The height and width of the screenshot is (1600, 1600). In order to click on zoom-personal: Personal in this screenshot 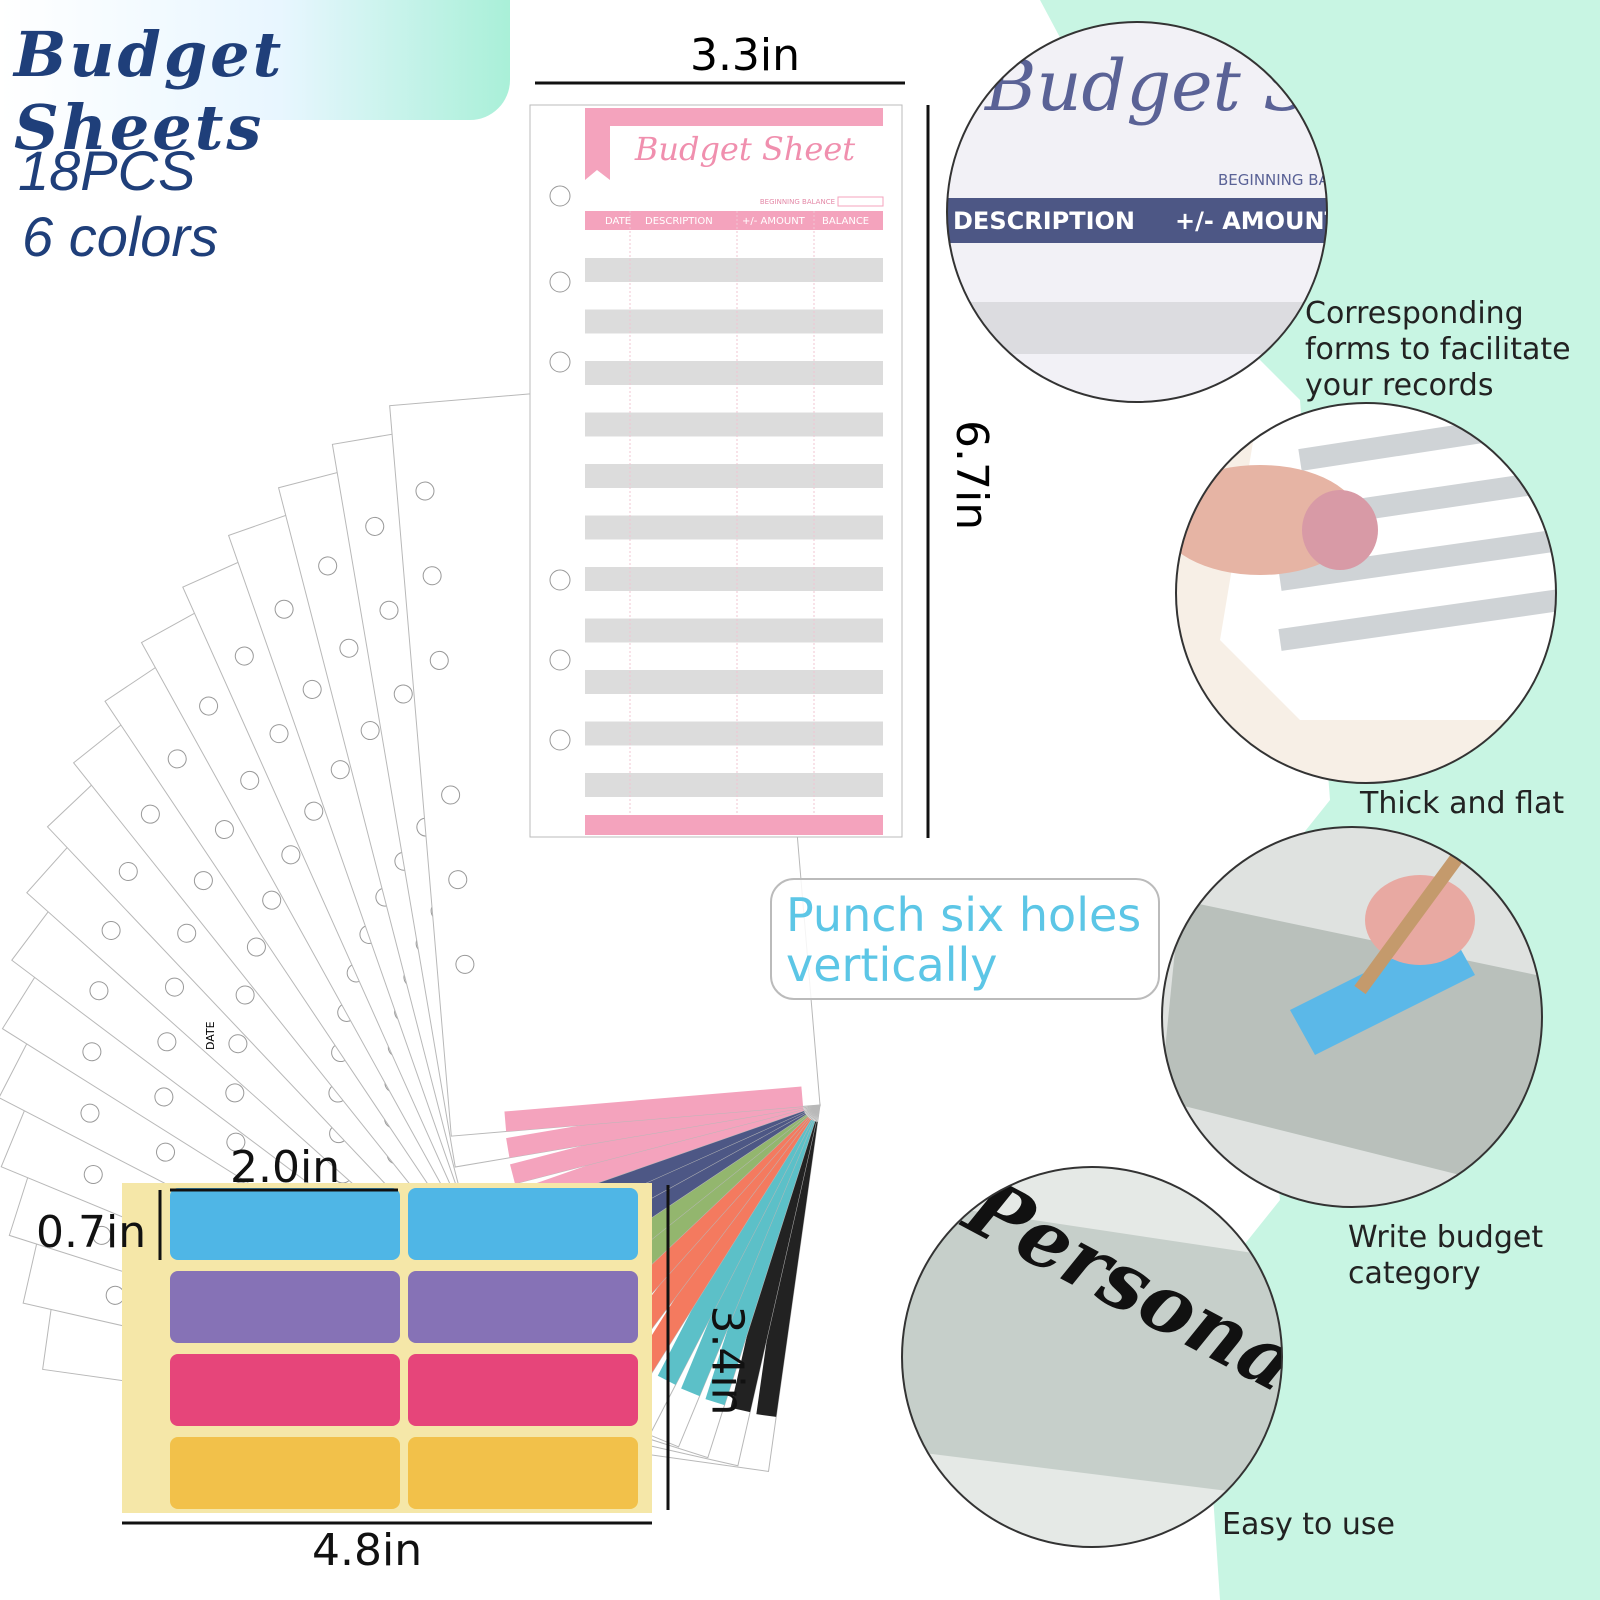, I will do `click(1092, 1357)`.